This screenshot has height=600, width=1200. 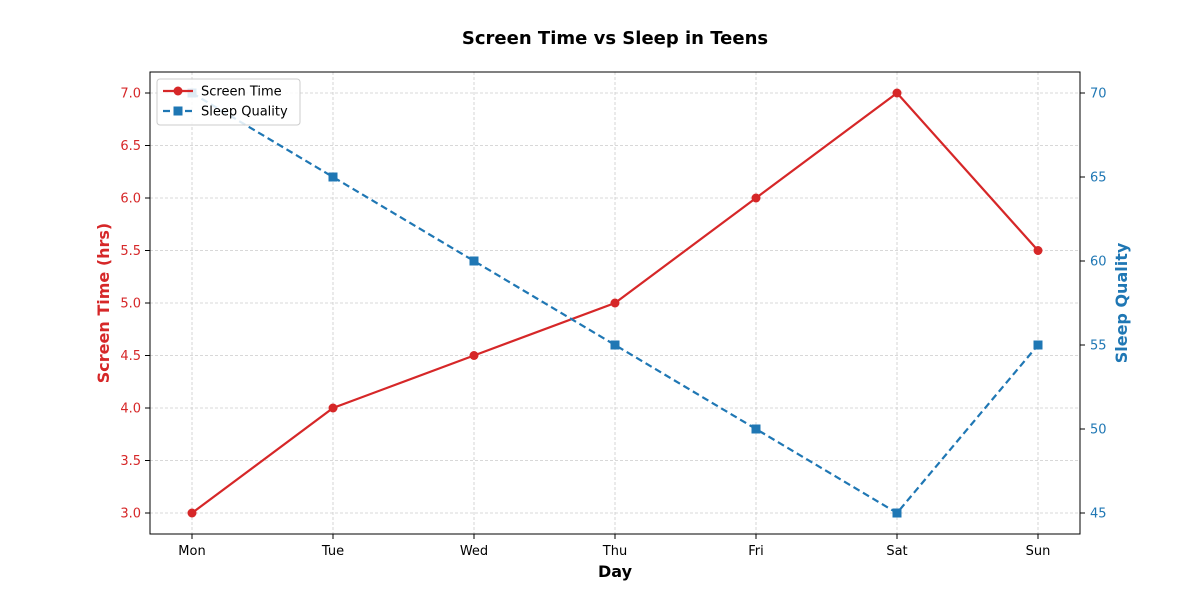 What do you see at coordinates (103, 303) in the screenshot?
I see `left-y-axis-label: Screen Time (hrs)` at bounding box center [103, 303].